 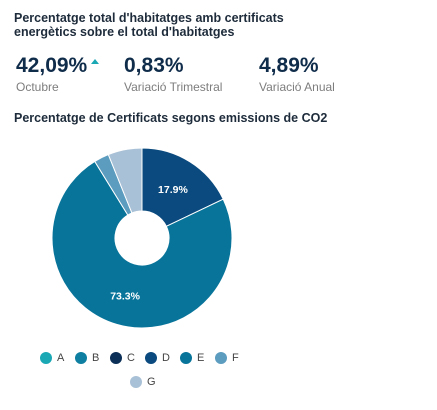 I want to click on kpi-quarterly-value: 0,83%, so click(x=154, y=65).